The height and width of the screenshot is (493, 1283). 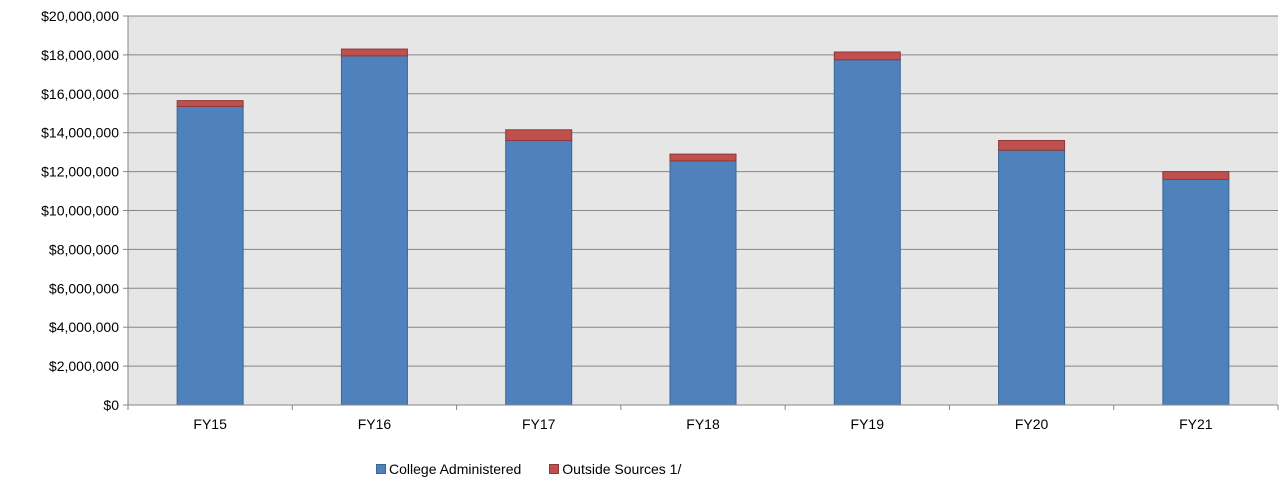 What do you see at coordinates (539, 424) in the screenshot?
I see `x-tick-label: FY17` at bounding box center [539, 424].